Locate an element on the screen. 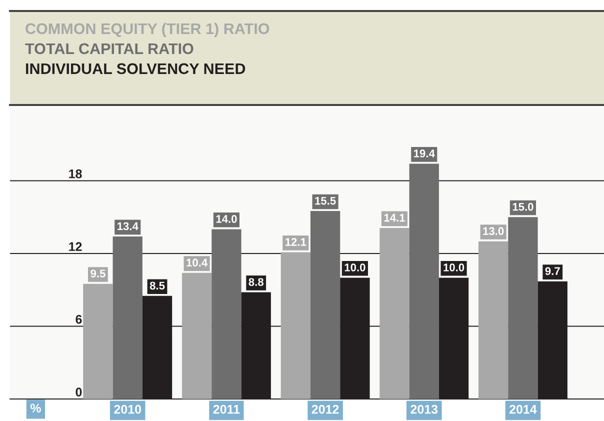 The width and height of the screenshot is (604, 421). data-label: 19.4 is located at coordinates (424, 154).